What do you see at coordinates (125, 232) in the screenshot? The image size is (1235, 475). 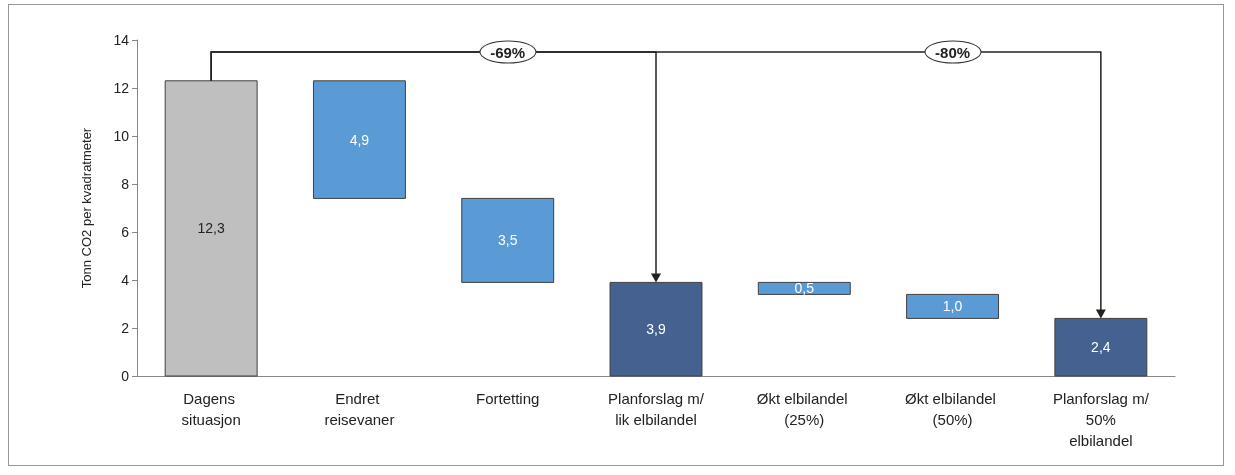 I see `y-tick-label: 6` at bounding box center [125, 232].